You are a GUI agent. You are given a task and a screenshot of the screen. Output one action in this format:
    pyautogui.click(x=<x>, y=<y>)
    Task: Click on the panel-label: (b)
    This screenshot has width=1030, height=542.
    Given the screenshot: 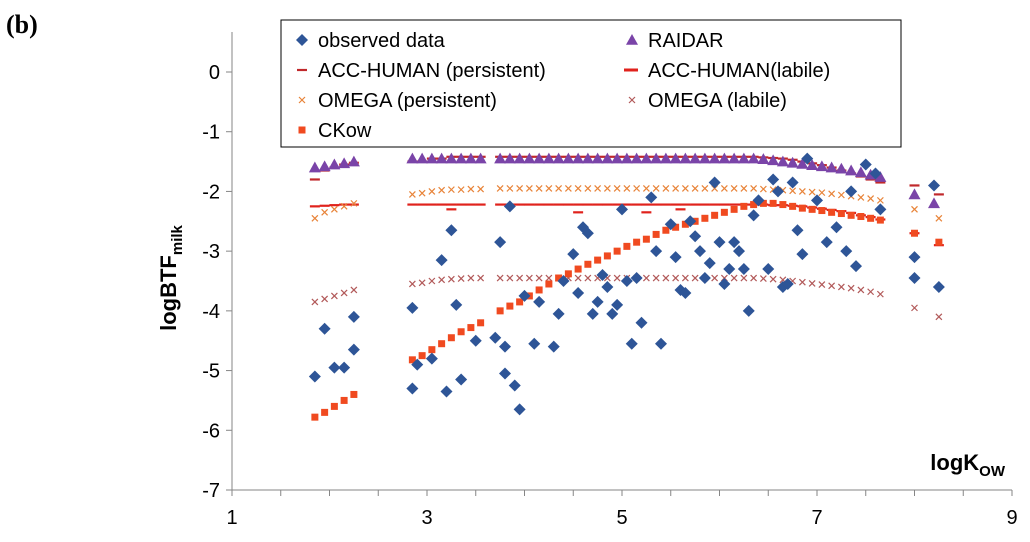 What is the action you would take?
    pyautogui.click(x=22, y=24)
    